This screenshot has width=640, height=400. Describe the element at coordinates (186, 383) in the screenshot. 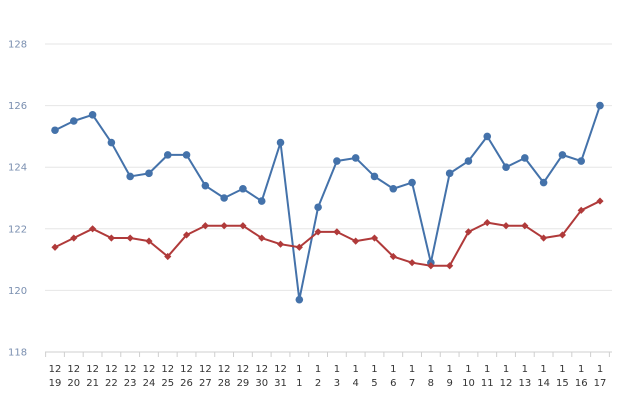

I see `x-tick-label-day: 26` at that location.